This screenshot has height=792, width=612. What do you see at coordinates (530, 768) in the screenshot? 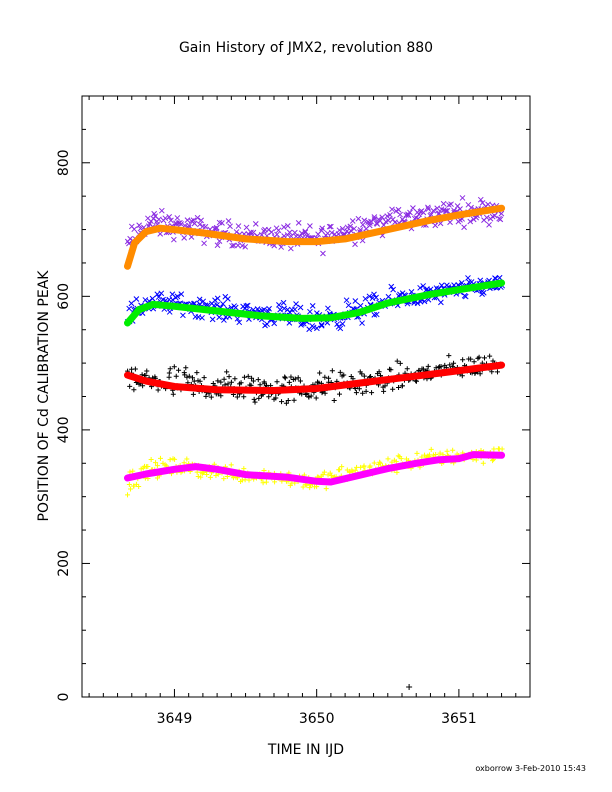
I see `footer-credit: oxborrow 3-Feb-2010 15:43` at bounding box center [530, 768].